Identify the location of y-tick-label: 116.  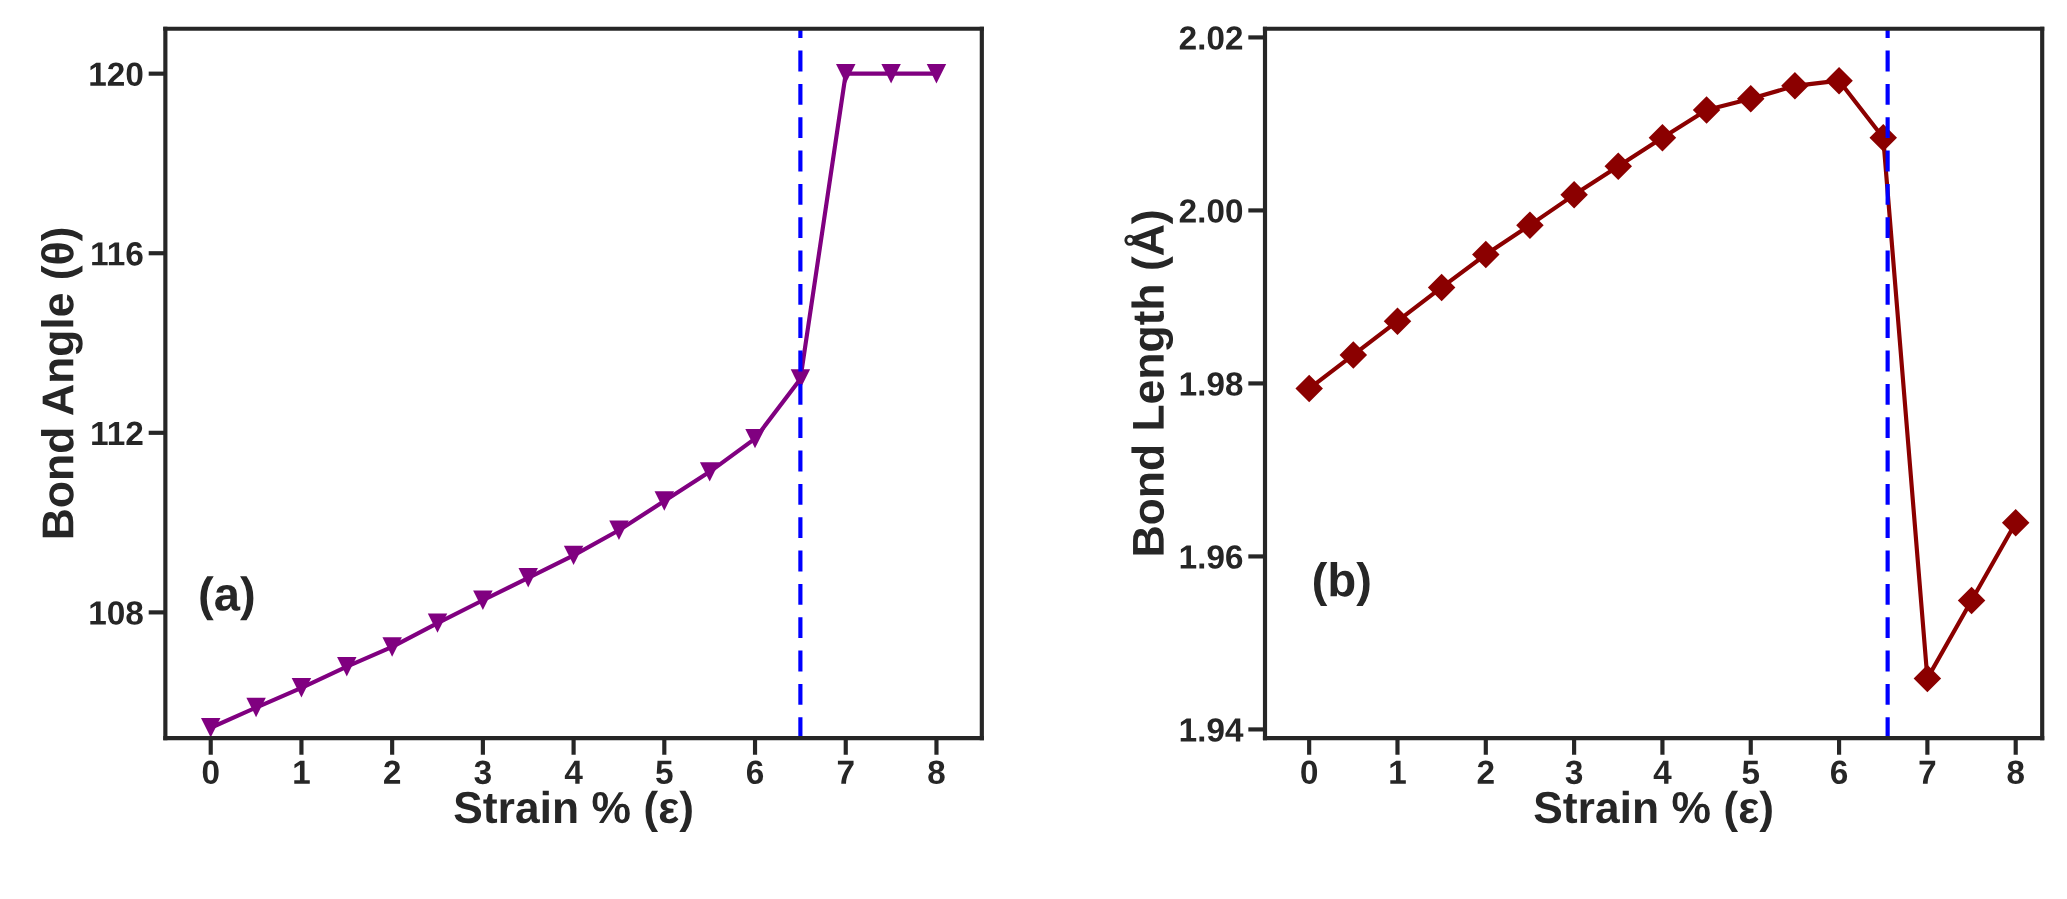
(117, 254).